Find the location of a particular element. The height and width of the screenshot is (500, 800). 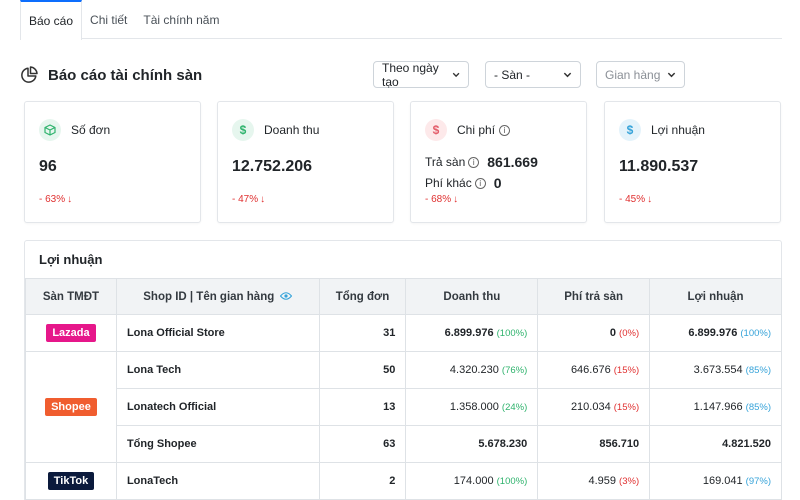

fee-cell: 0 (0%) is located at coordinates (594, 333).